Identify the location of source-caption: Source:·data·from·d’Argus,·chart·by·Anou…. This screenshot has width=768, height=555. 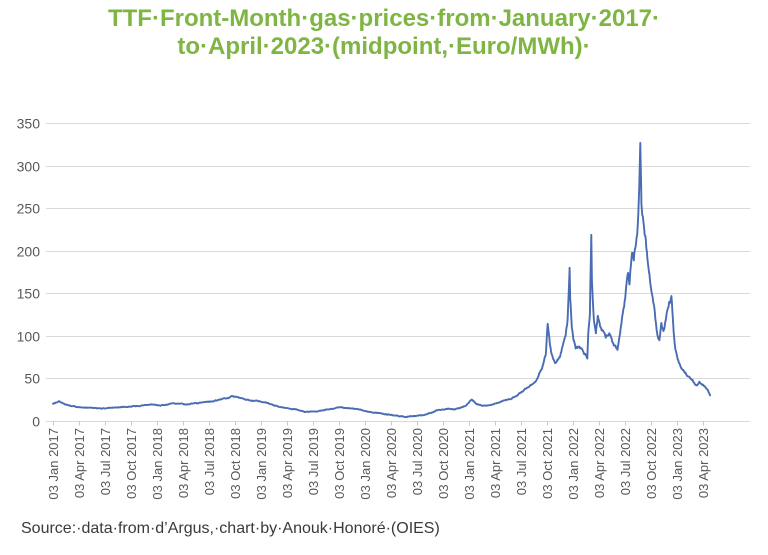
(230, 528).